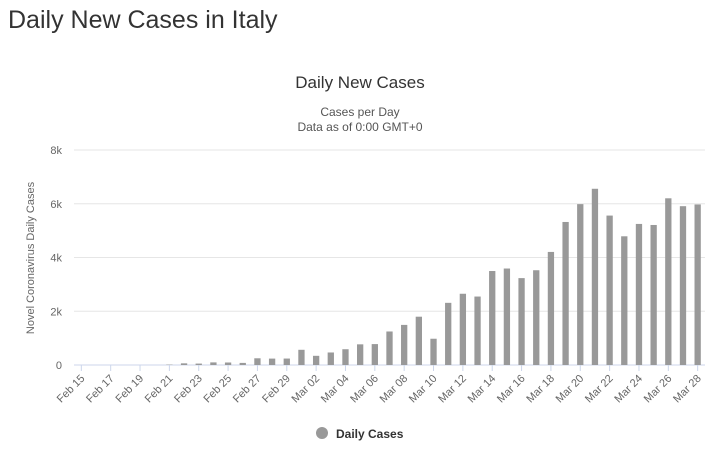 Image resolution: width=711 pixels, height=456 pixels. Describe the element at coordinates (247, 389) in the screenshot. I see `x-tick-label: Feb 27` at that location.